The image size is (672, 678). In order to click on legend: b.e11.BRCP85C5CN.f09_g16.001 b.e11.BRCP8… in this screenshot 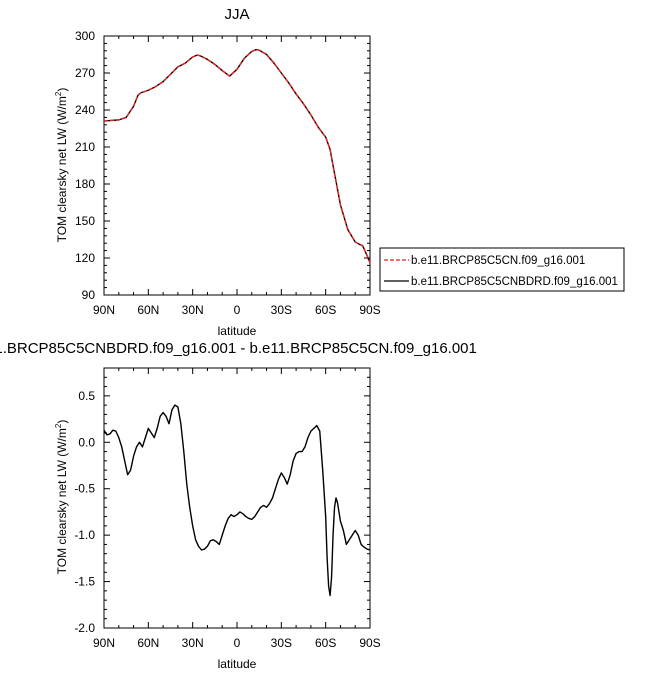, I will do `click(502, 269)`.